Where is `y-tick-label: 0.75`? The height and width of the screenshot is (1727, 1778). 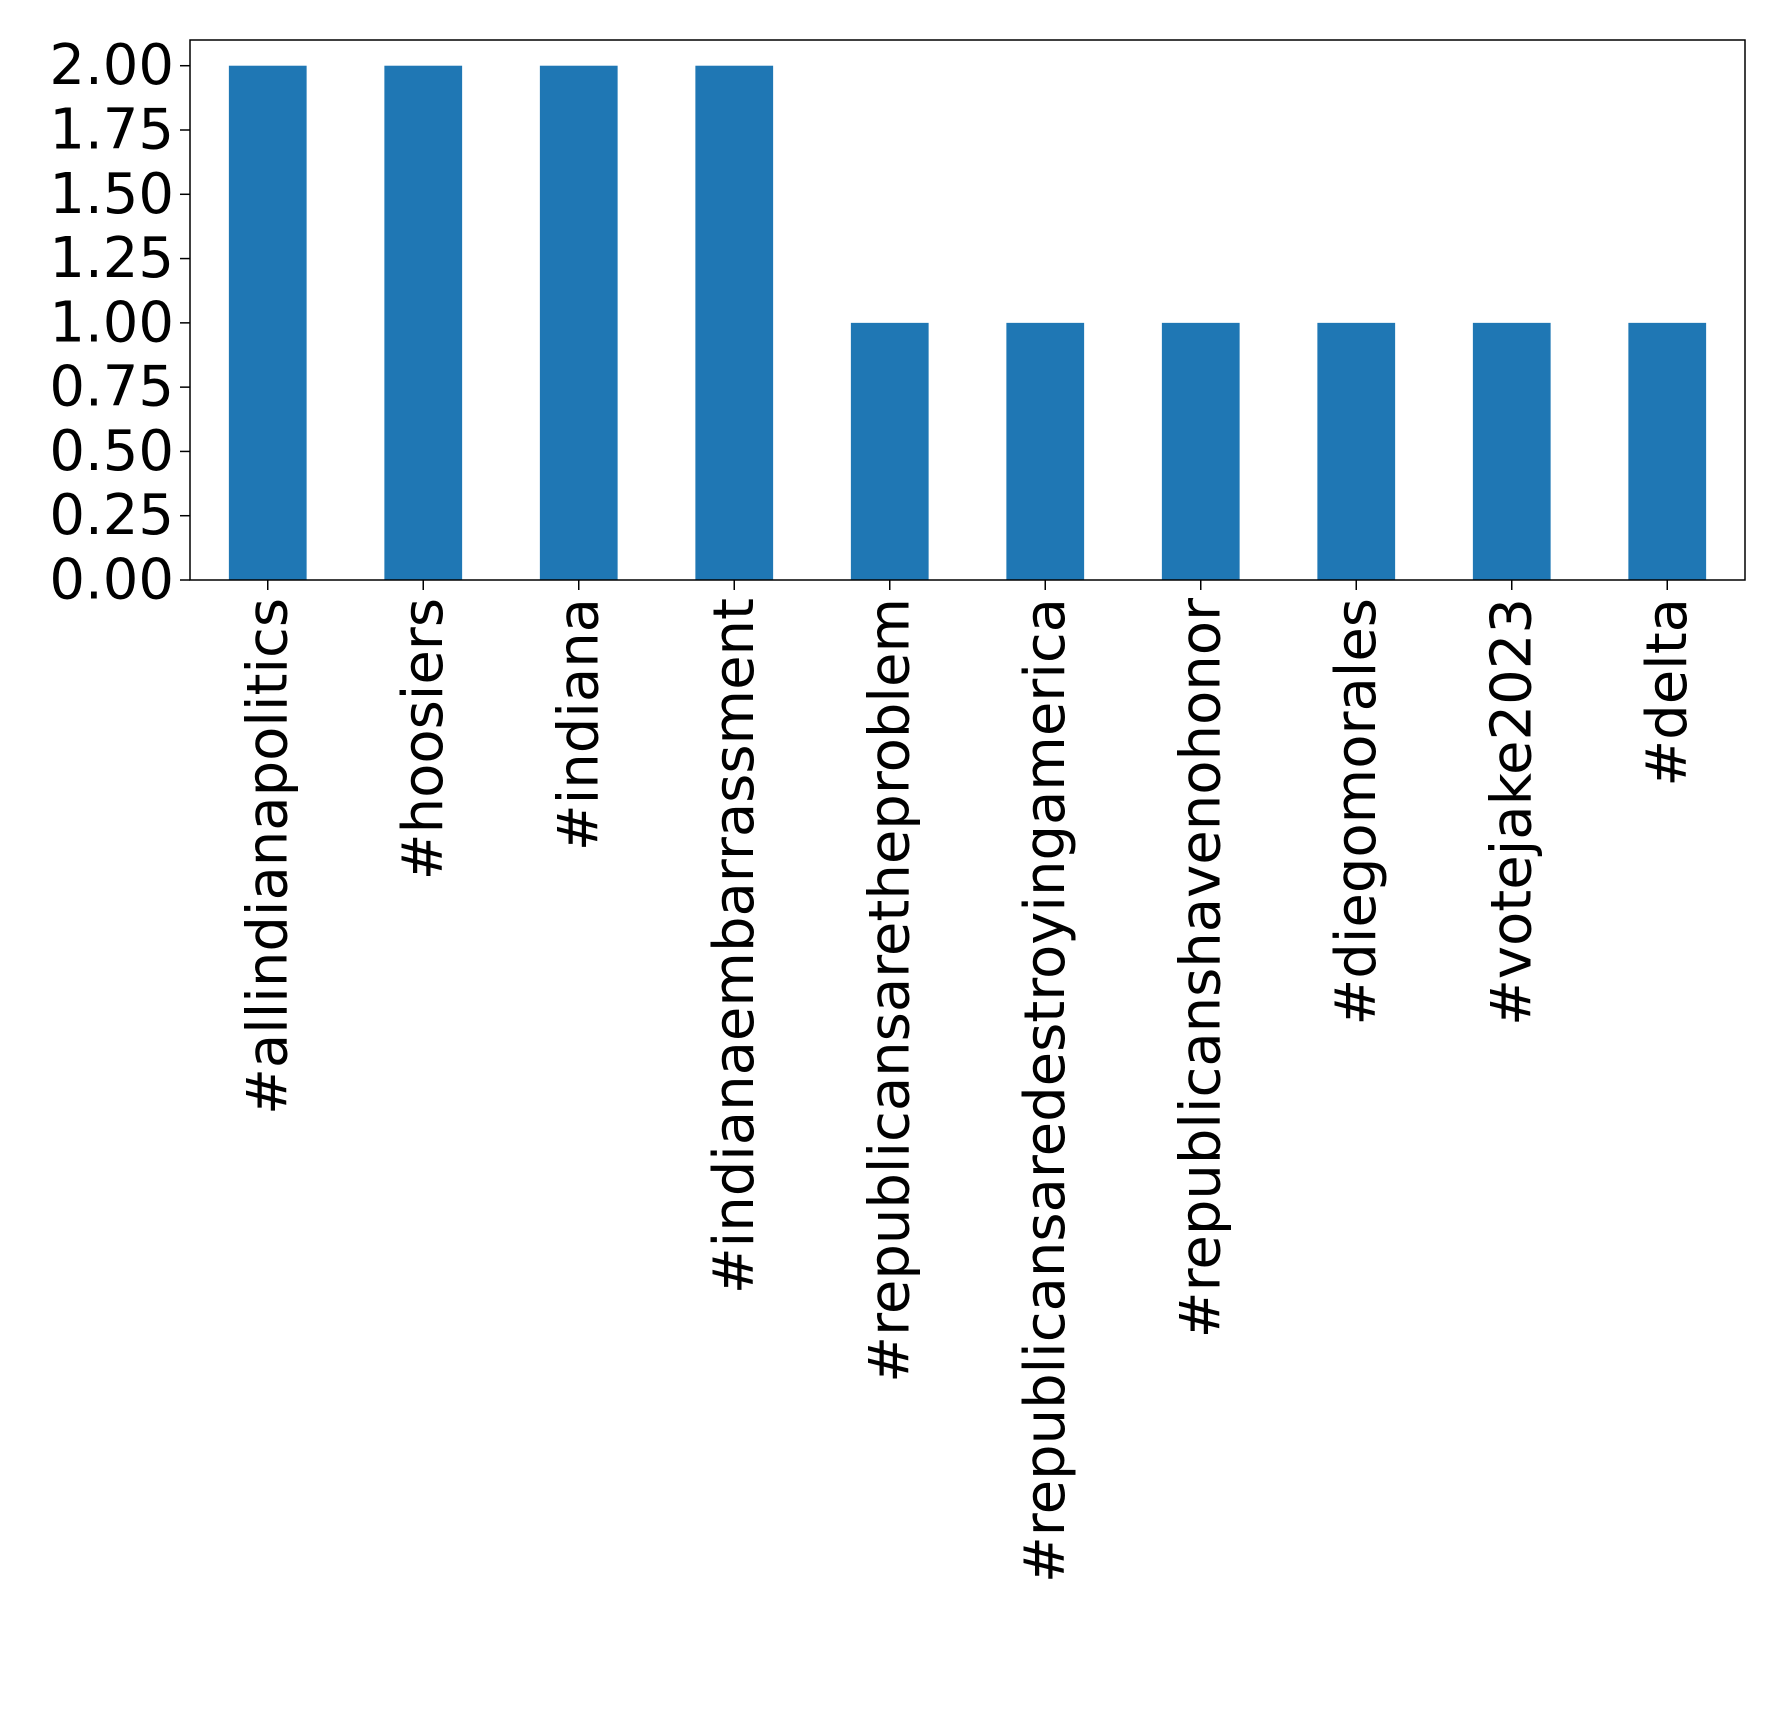 y-tick-label: 0.75 is located at coordinates (111, 387).